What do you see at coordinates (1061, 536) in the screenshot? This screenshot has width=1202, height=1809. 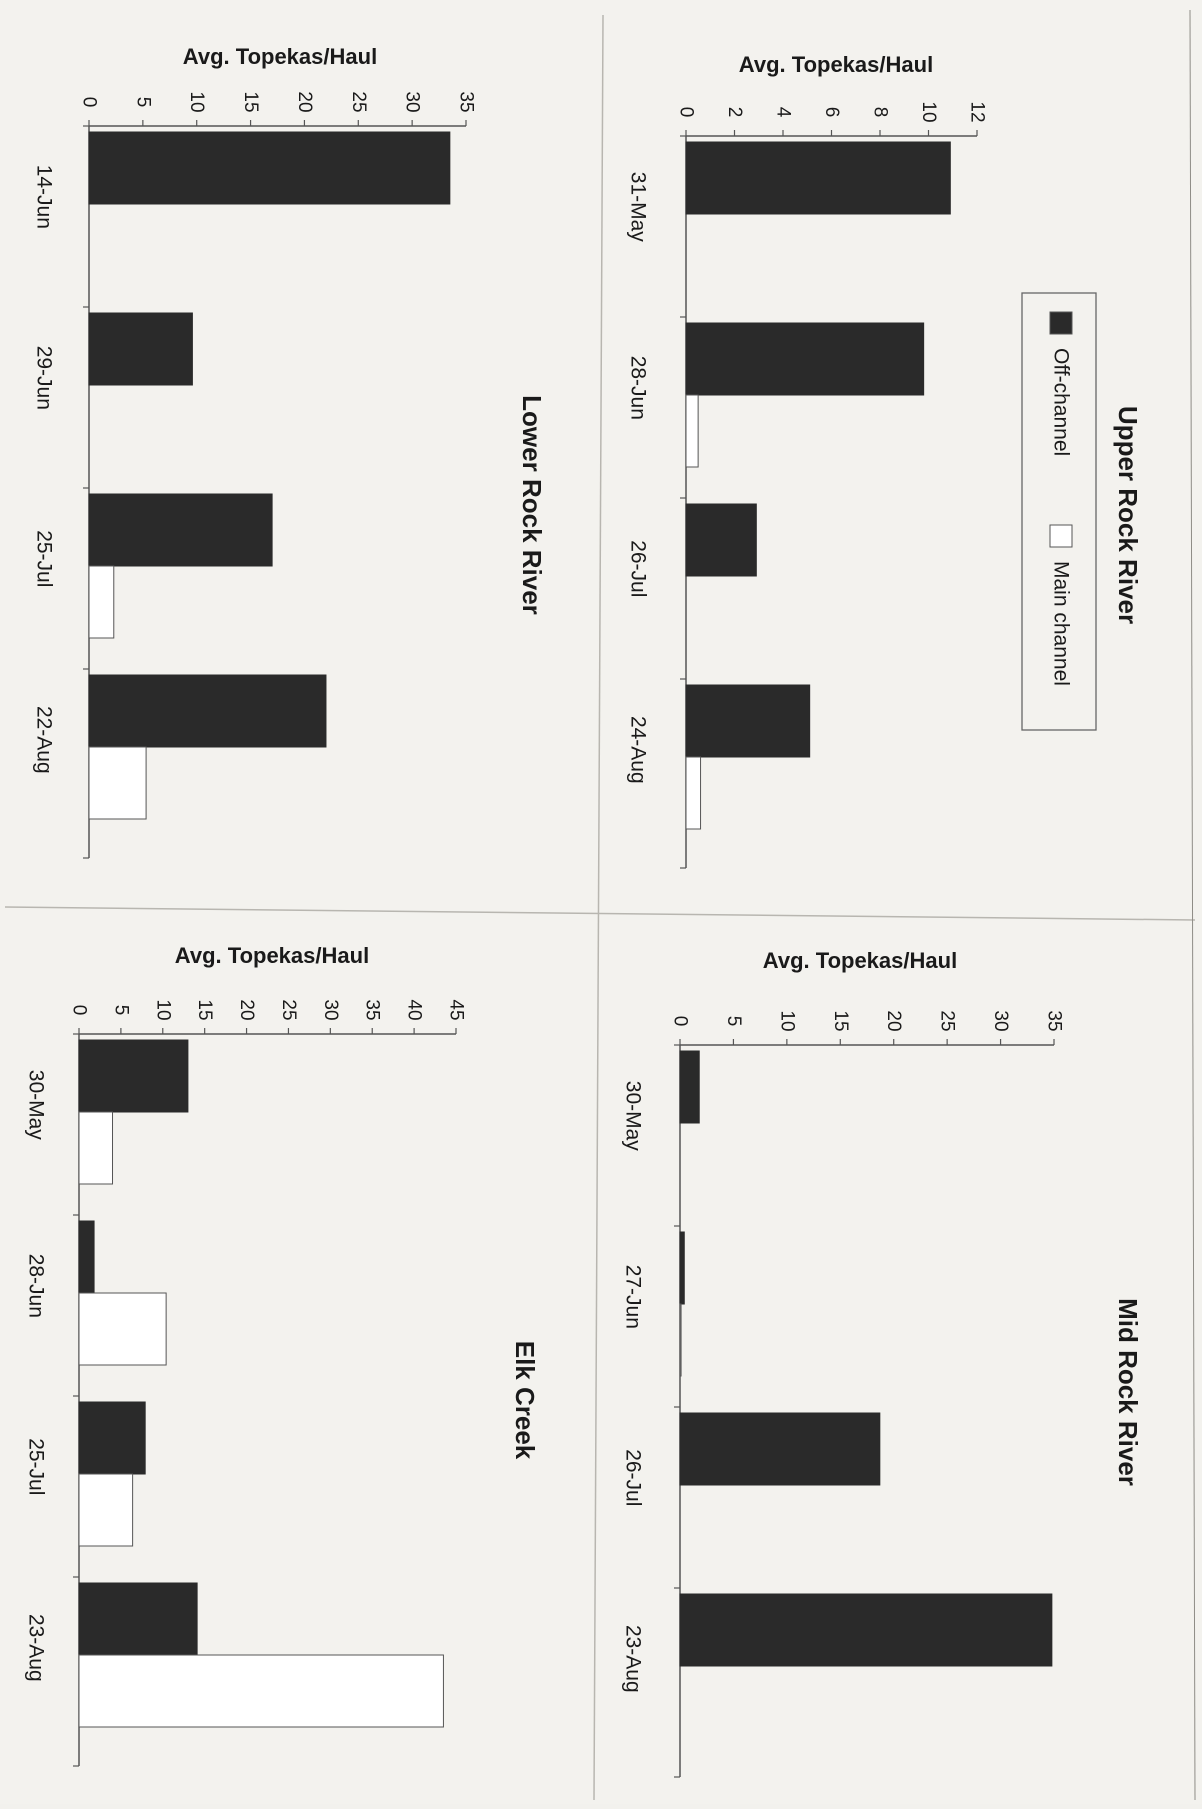 I see `legend-swatch-main-channel` at bounding box center [1061, 536].